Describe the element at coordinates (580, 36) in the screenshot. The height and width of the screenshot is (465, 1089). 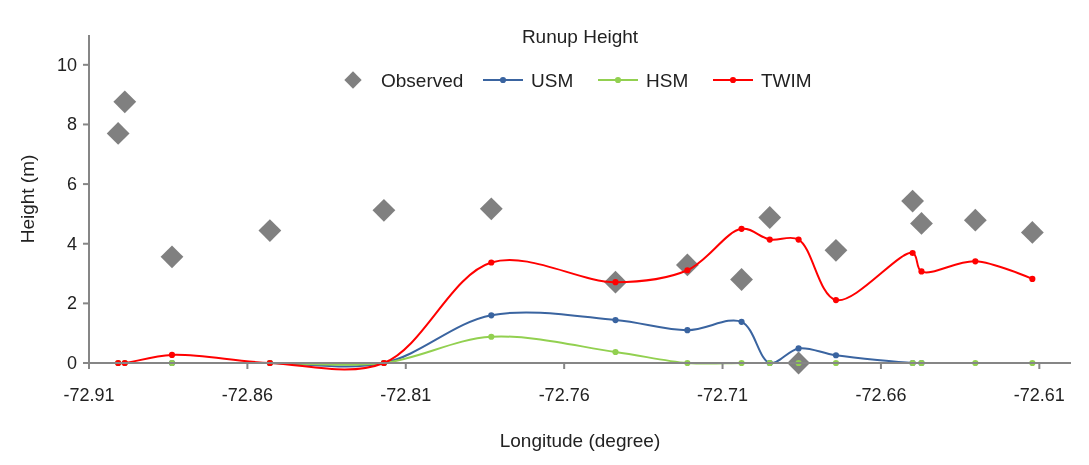
I see `chart-title: Runup Height` at that location.